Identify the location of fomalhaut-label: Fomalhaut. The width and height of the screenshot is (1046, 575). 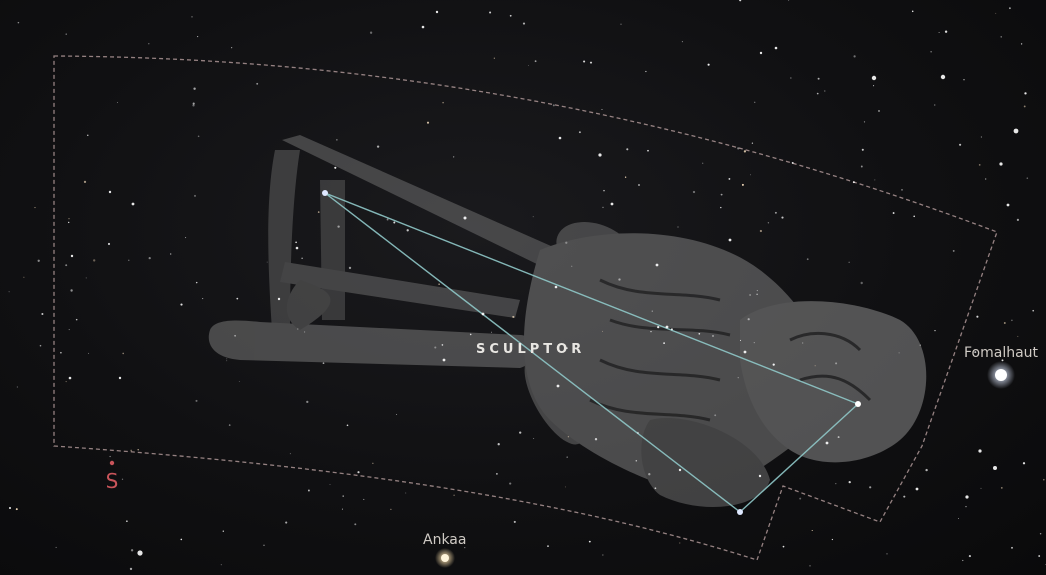
(1001, 353).